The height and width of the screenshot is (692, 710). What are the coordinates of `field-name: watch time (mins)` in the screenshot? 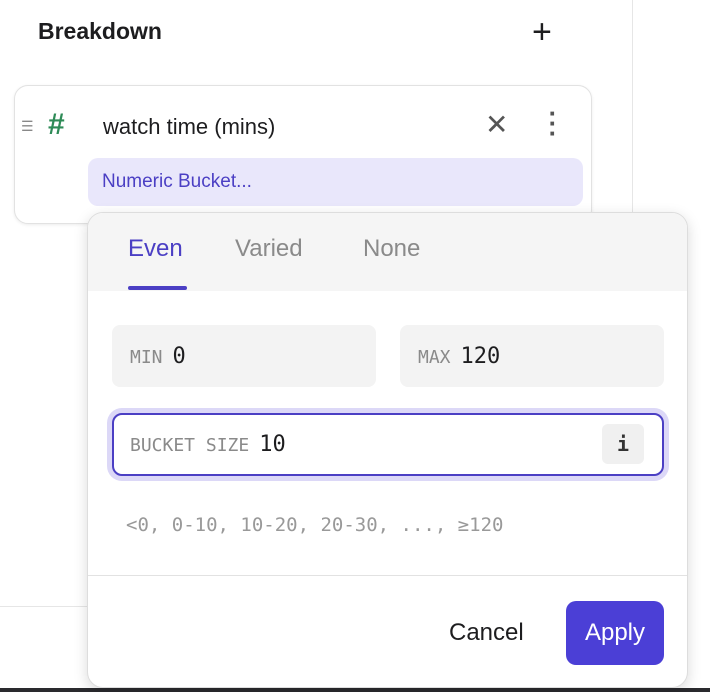 It's located at (189, 126).